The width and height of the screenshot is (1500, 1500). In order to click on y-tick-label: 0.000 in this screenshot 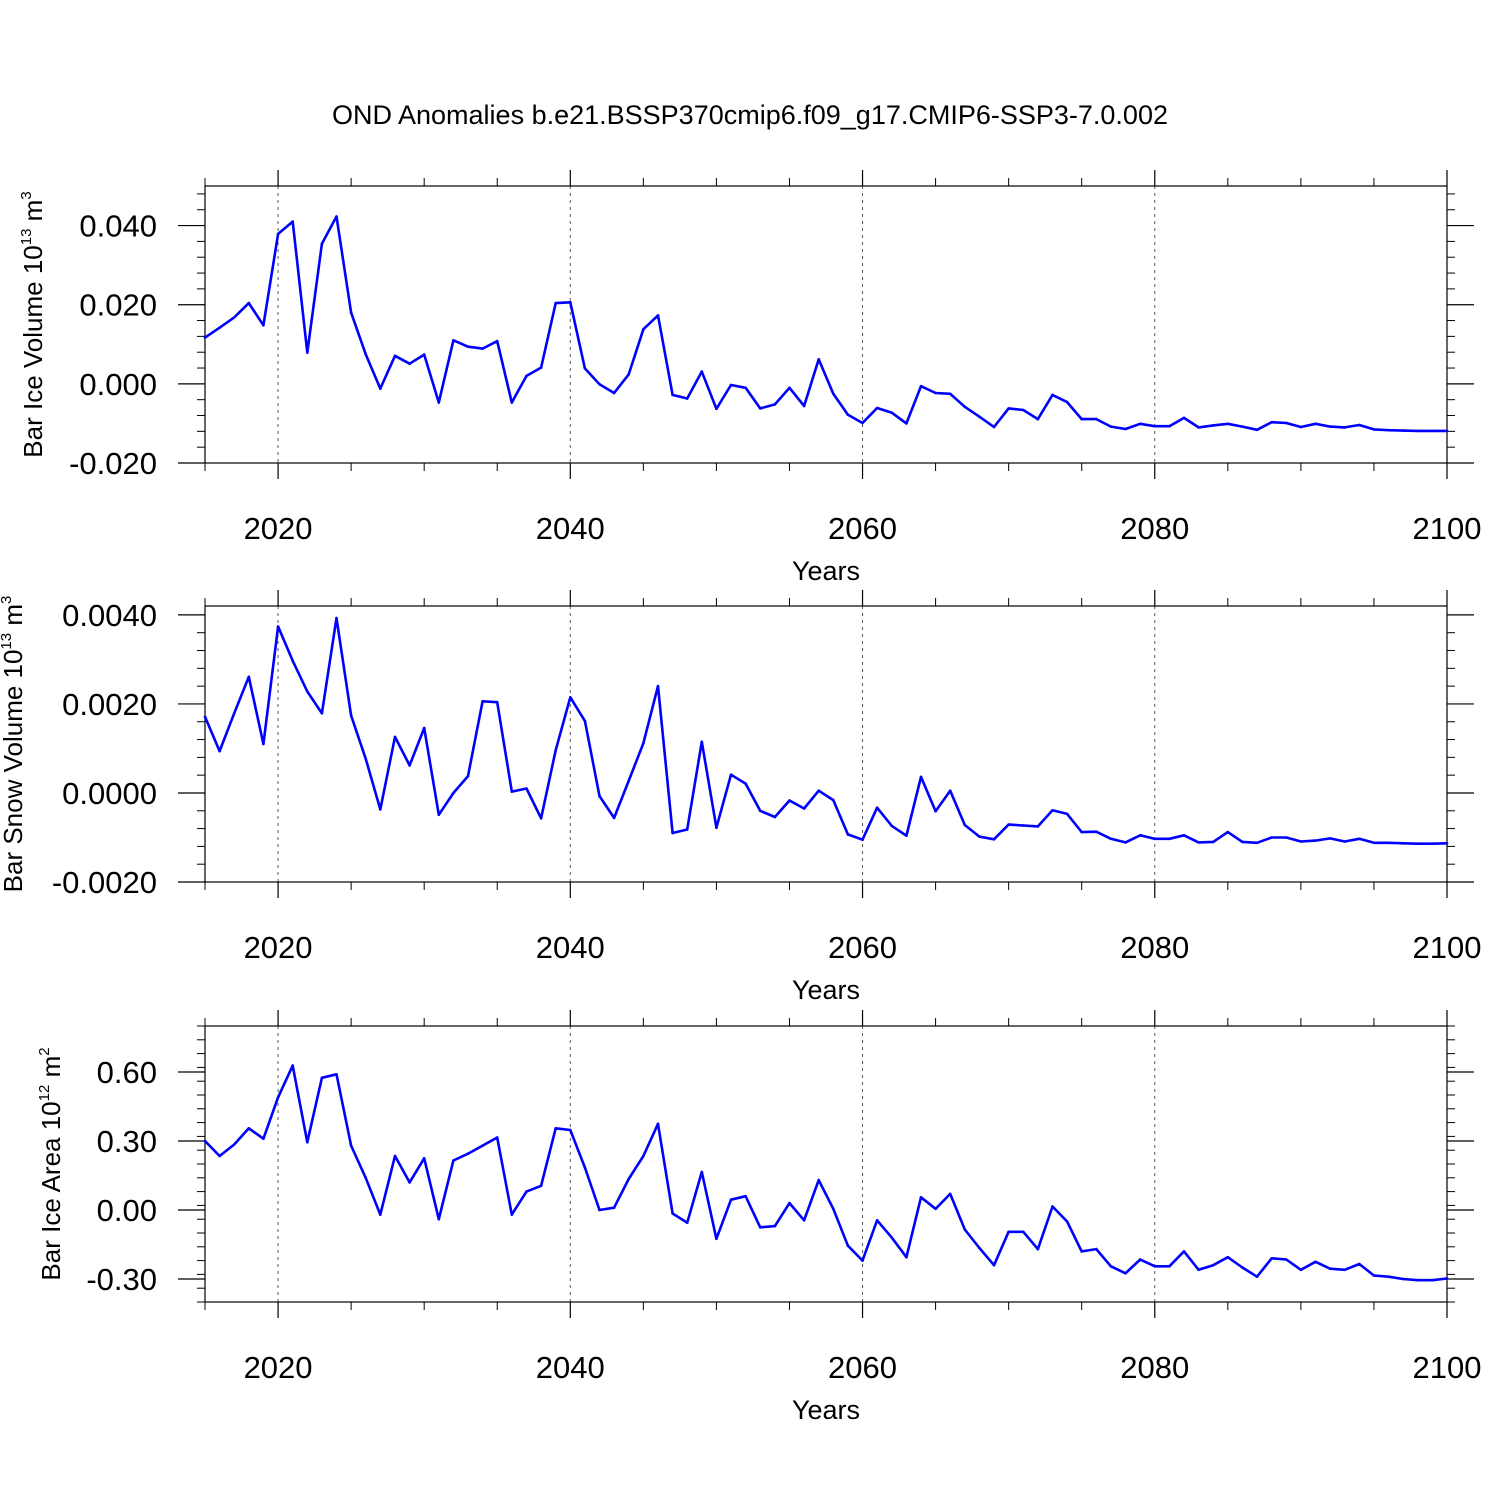, I will do `click(118, 384)`.